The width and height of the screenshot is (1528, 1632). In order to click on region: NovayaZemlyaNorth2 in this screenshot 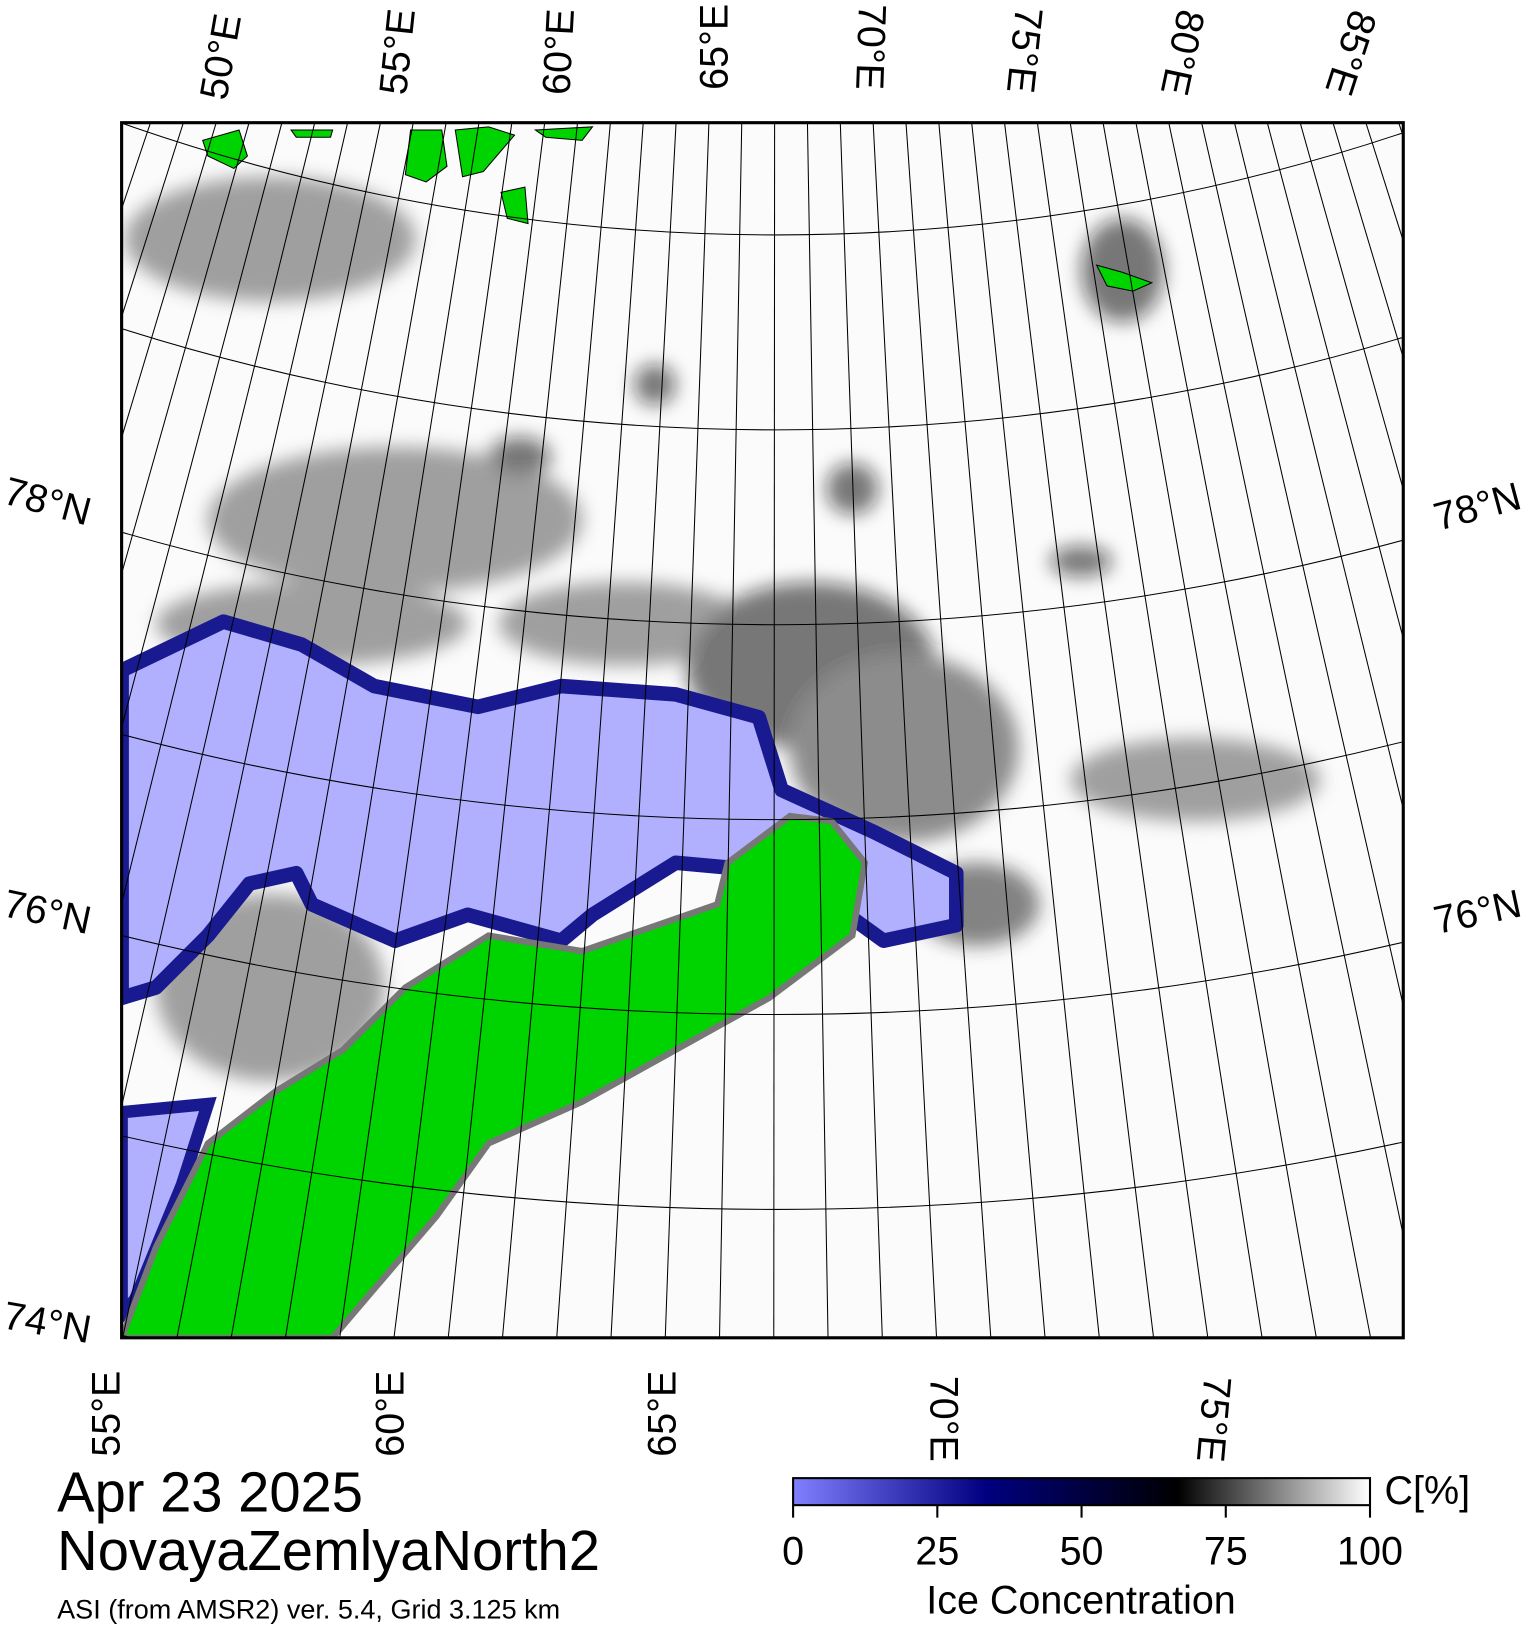, I will do `click(328, 1550)`.